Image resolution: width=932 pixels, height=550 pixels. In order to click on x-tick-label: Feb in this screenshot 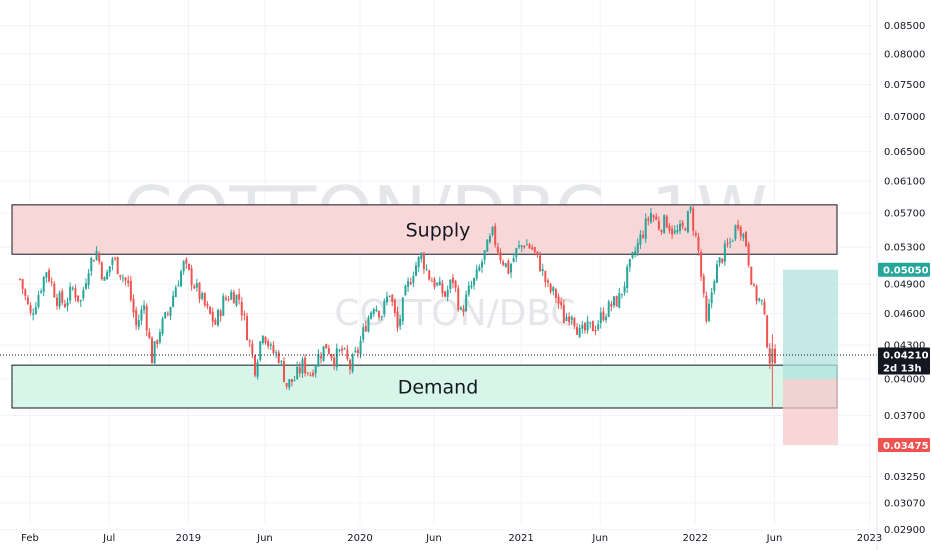, I will do `click(30, 538)`.